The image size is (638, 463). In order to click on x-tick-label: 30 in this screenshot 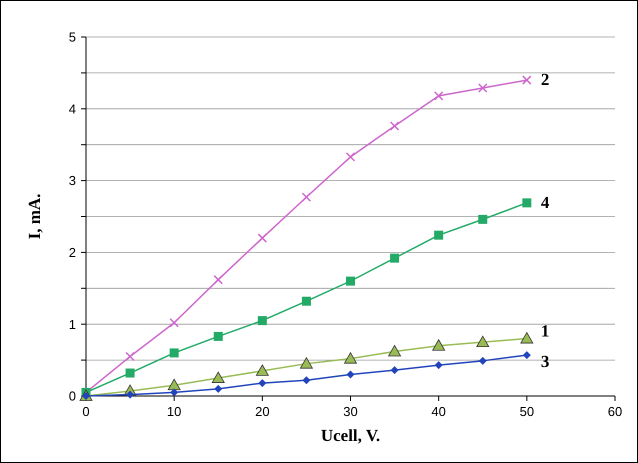, I will do `click(350, 411)`.